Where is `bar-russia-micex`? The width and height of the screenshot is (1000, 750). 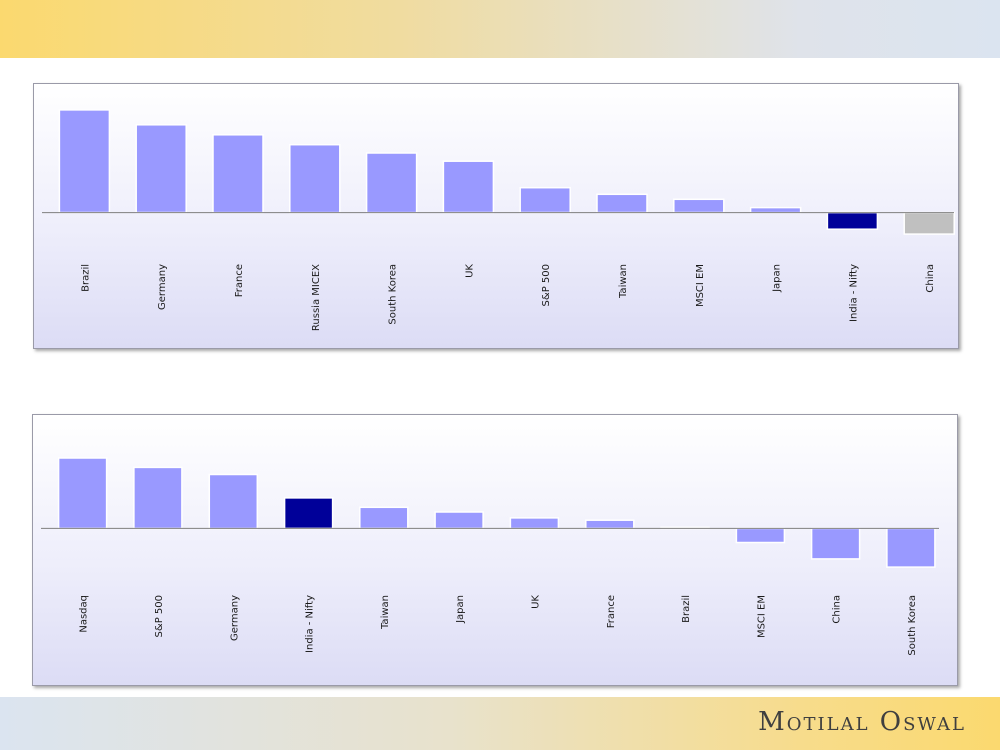 bar-russia-micex is located at coordinates (315, 178).